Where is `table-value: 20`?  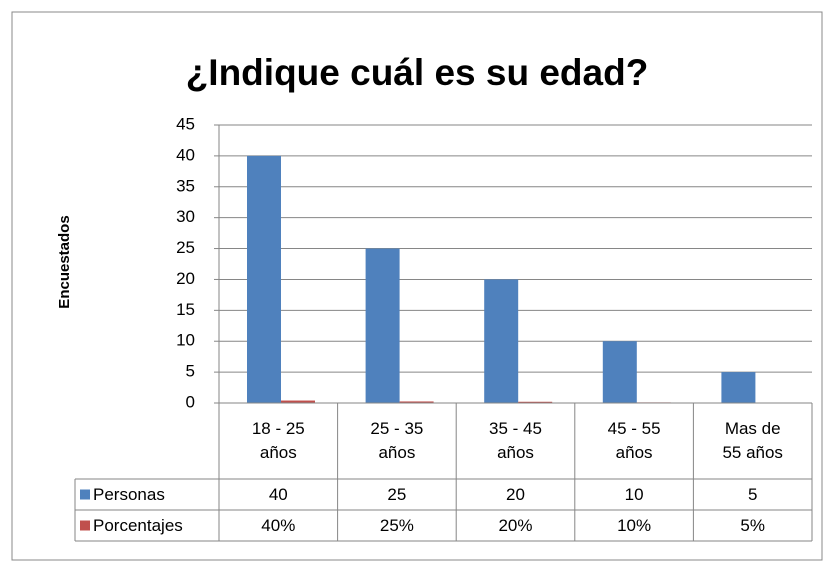
table-value: 20 is located at coordinates (515, 494).